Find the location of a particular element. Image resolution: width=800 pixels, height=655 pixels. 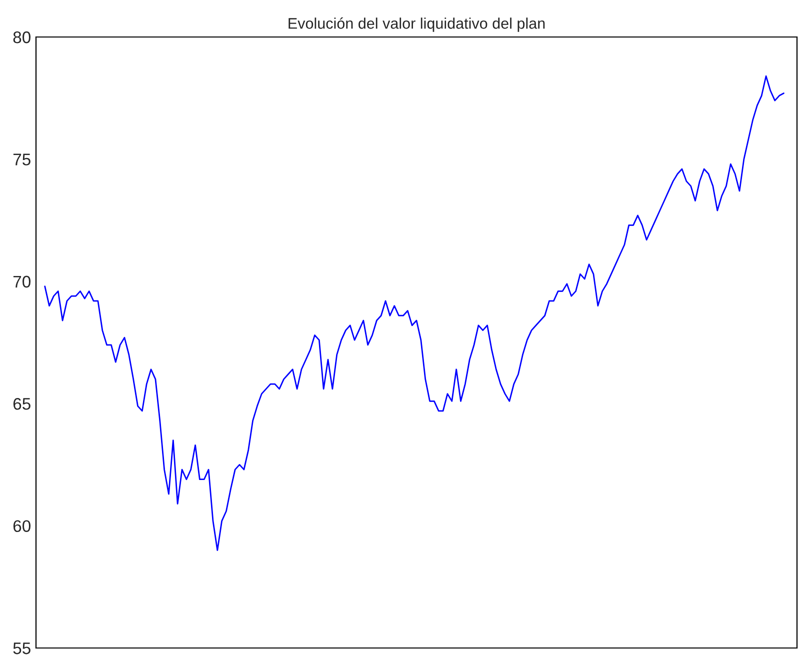

y-tick-label: 55 is located at coordinates (21, 648).